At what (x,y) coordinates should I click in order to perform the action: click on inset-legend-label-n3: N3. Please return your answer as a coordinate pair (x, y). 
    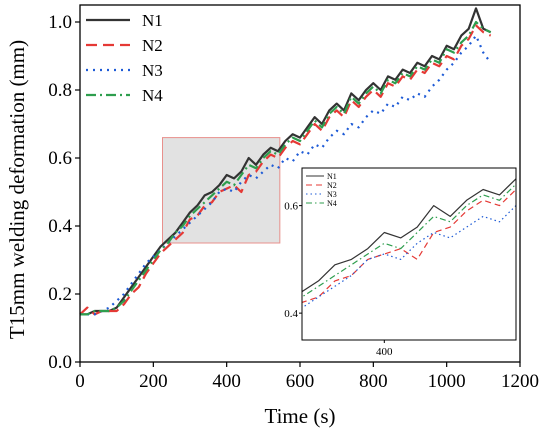
    Looking at the image, I should click on (332, 194).